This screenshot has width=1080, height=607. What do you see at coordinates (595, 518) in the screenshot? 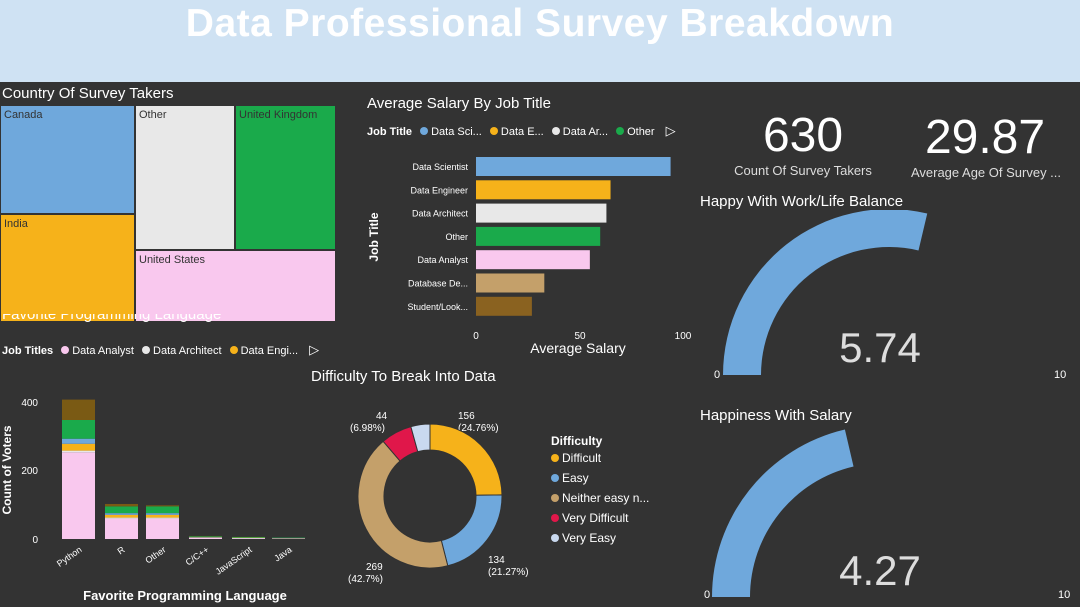
I see `donut-legend-item: Very Difficult` at bounding box center [595, 518].